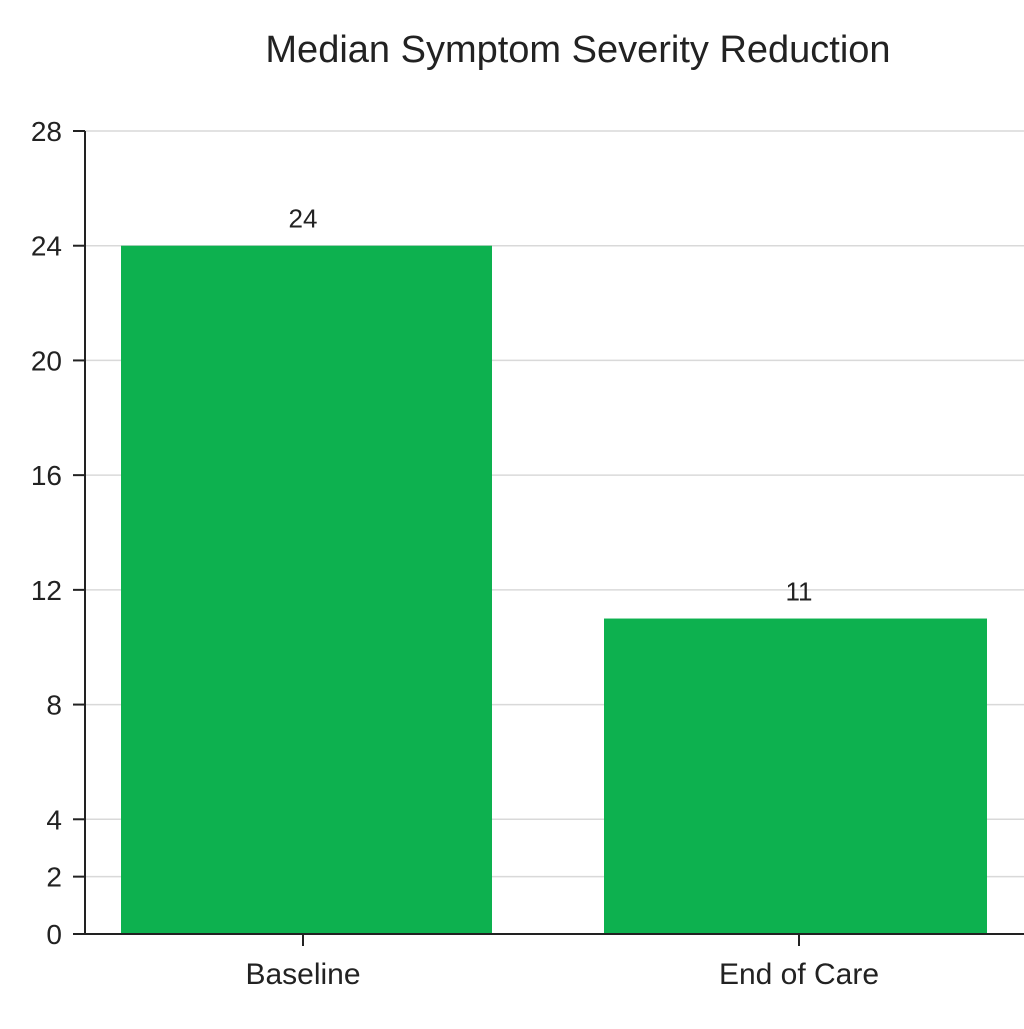  What do you see at coordinates (54, 819) in the screenshot?
I see `y-tick-label: 4` at bounding box center [54, 819].